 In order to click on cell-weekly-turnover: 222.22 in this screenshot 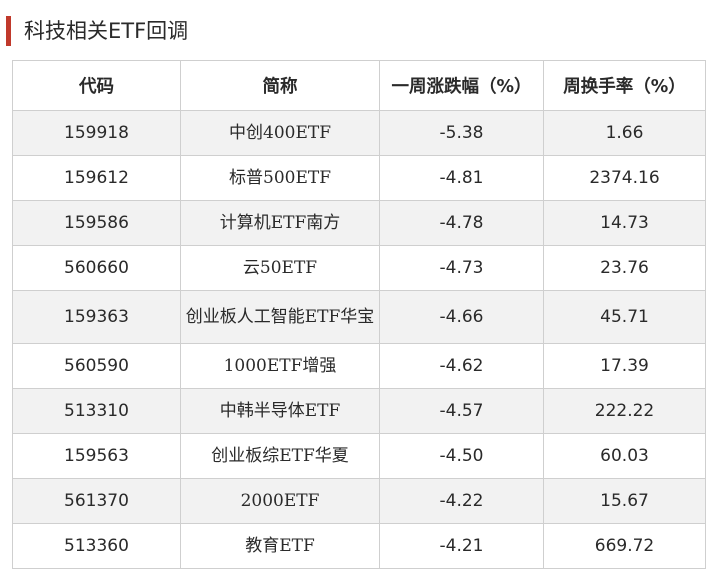, I will do `click(624, 411)`.